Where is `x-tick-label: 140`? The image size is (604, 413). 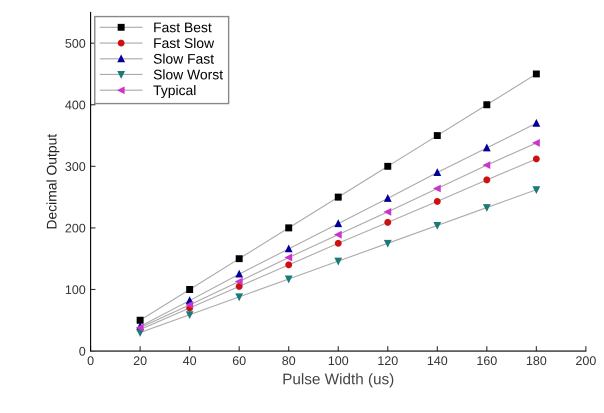
x-tick-label: 140 is located at coordinates (438, 361).